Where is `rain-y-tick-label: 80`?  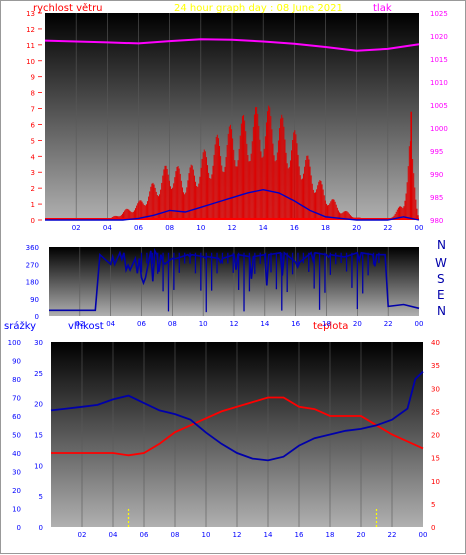
rain-y-tick-label: 80 is located at coordinates (16, 380).